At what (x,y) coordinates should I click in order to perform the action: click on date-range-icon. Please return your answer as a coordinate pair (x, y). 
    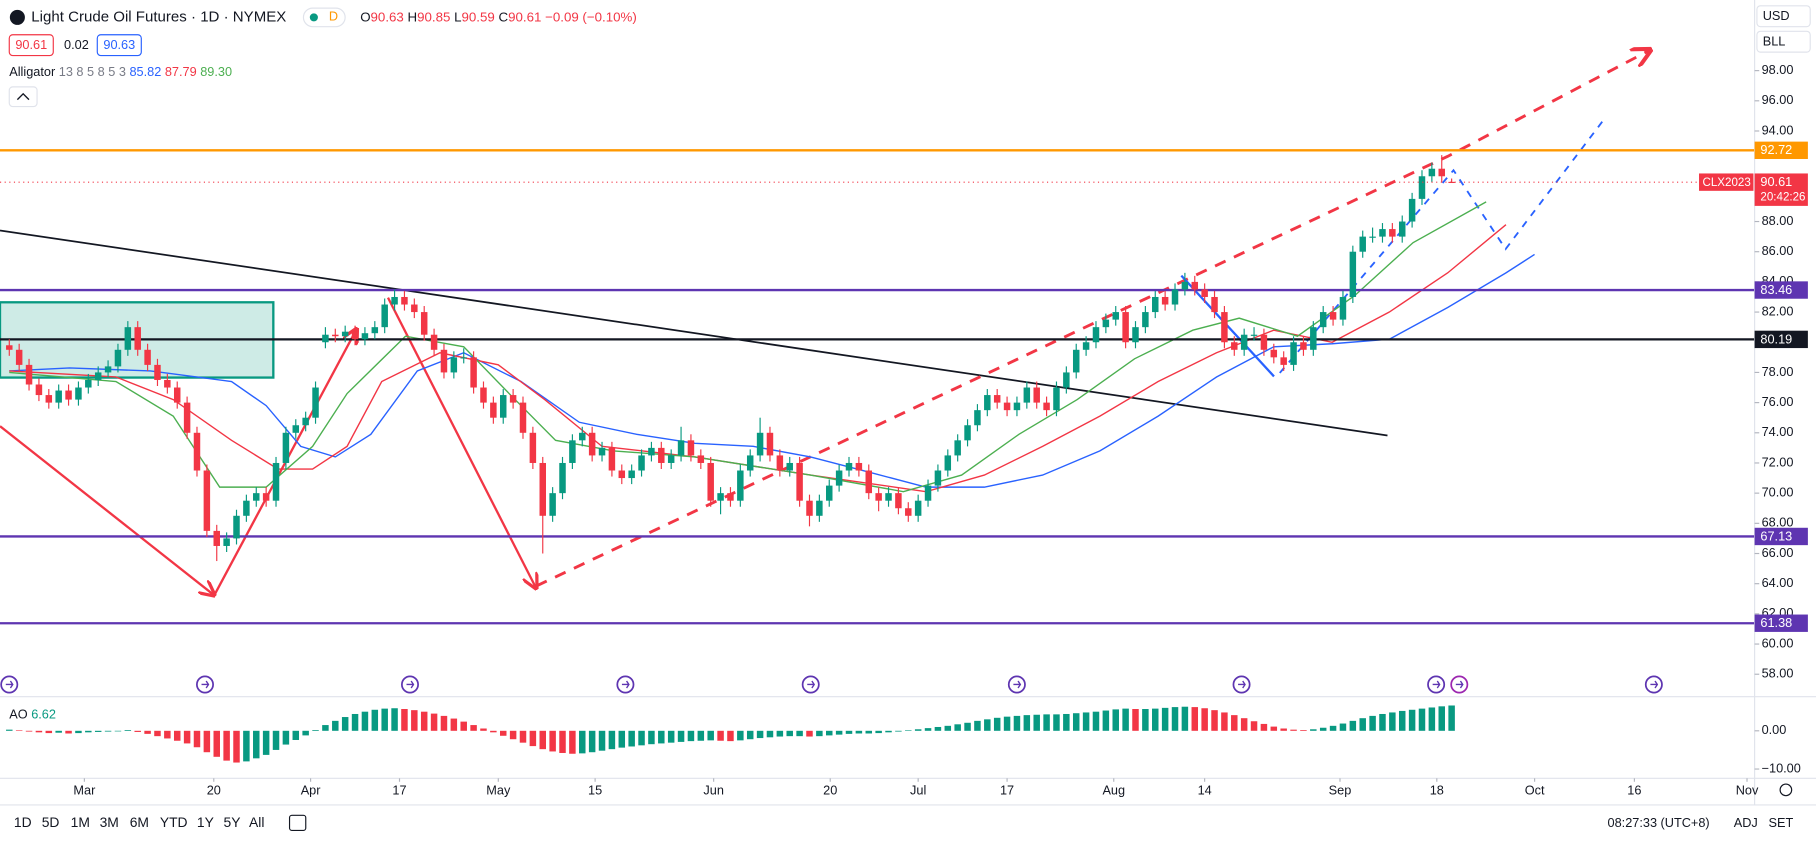
    Looking at the image, I should click on (297, 822).